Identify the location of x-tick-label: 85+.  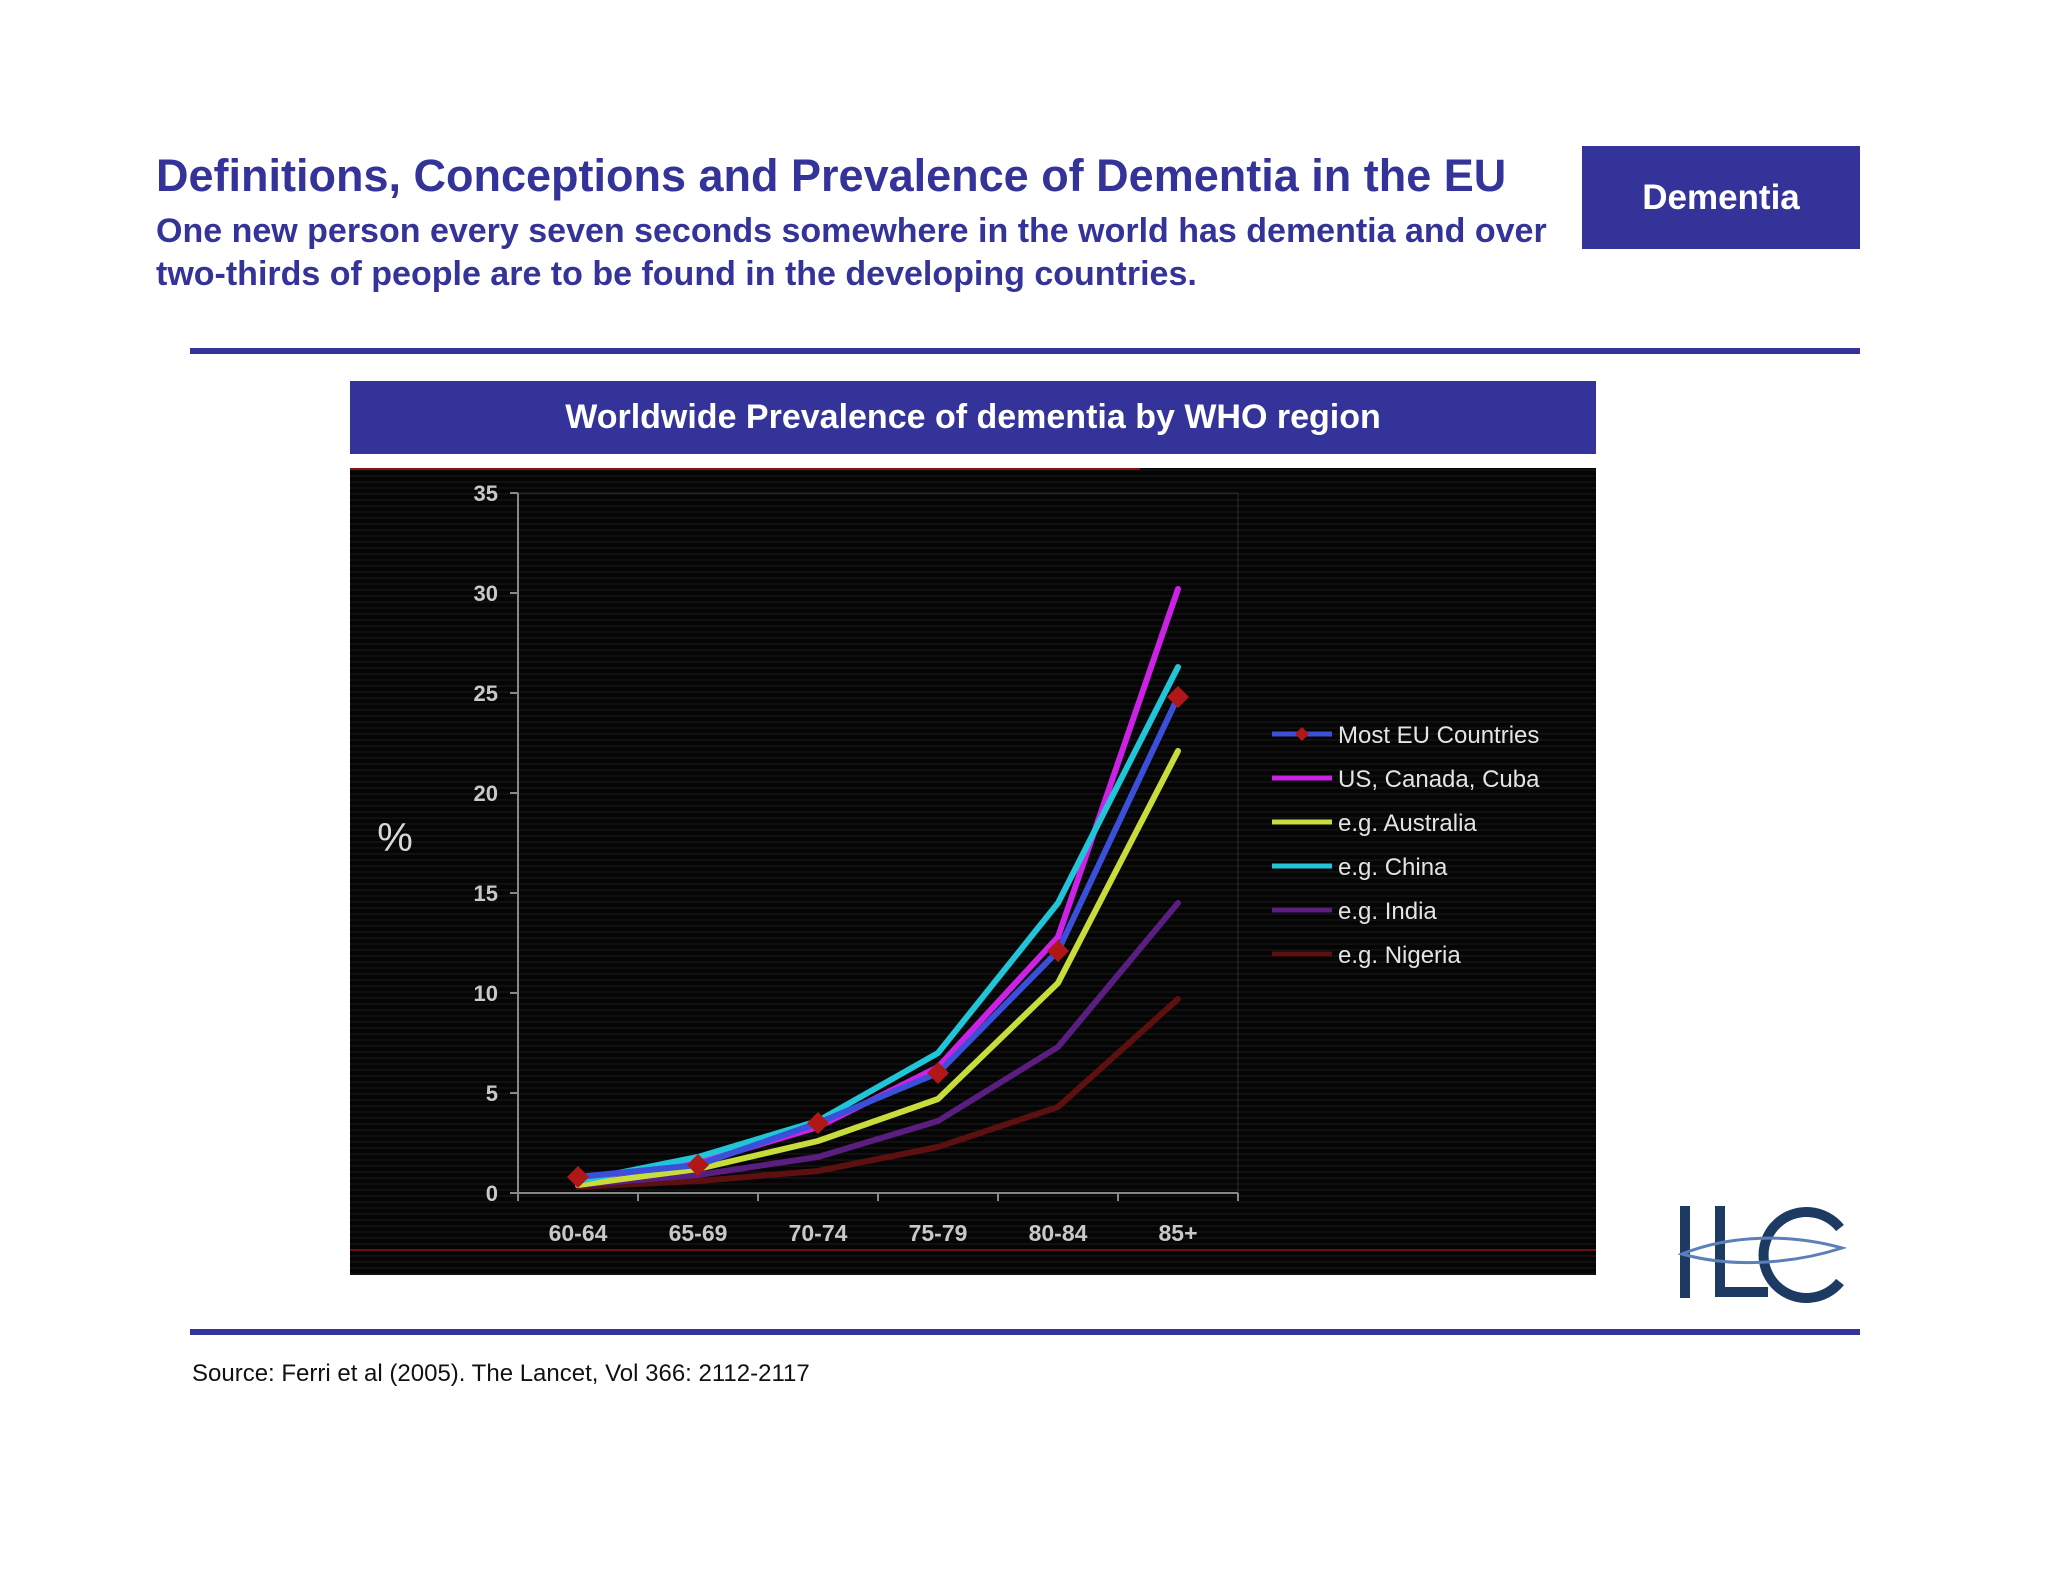
(1177, 1233).